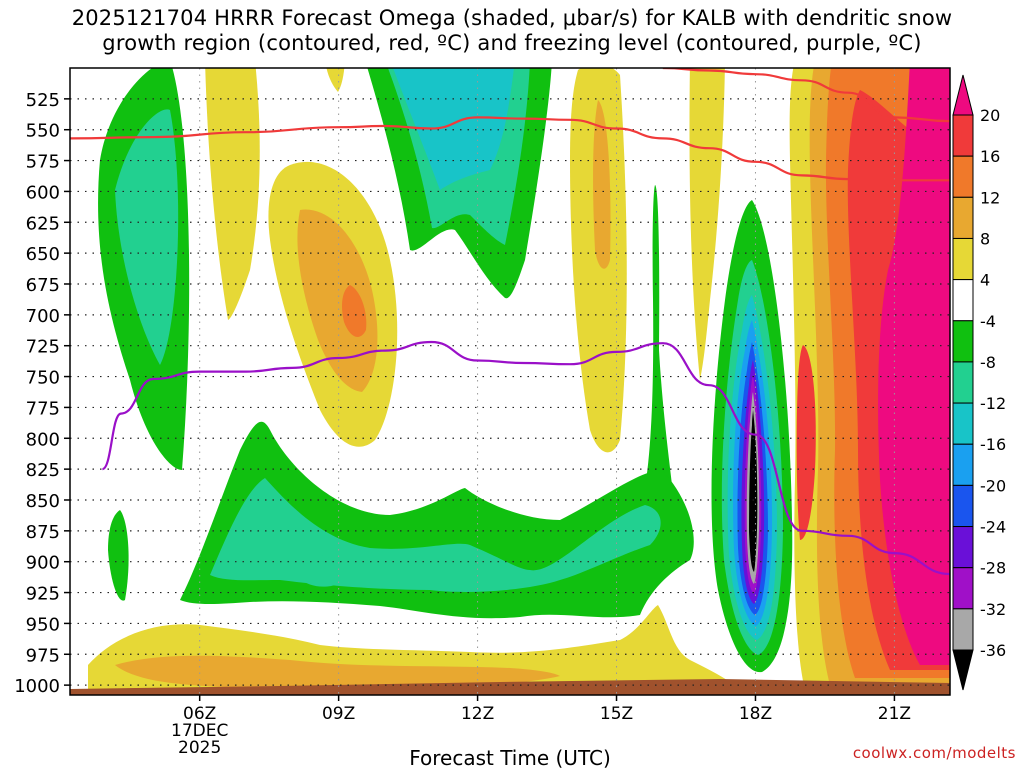  What do you see at coordinates (510, 687) in the screenshot?
I see `ground-surface` at bounding box center [510, 687].